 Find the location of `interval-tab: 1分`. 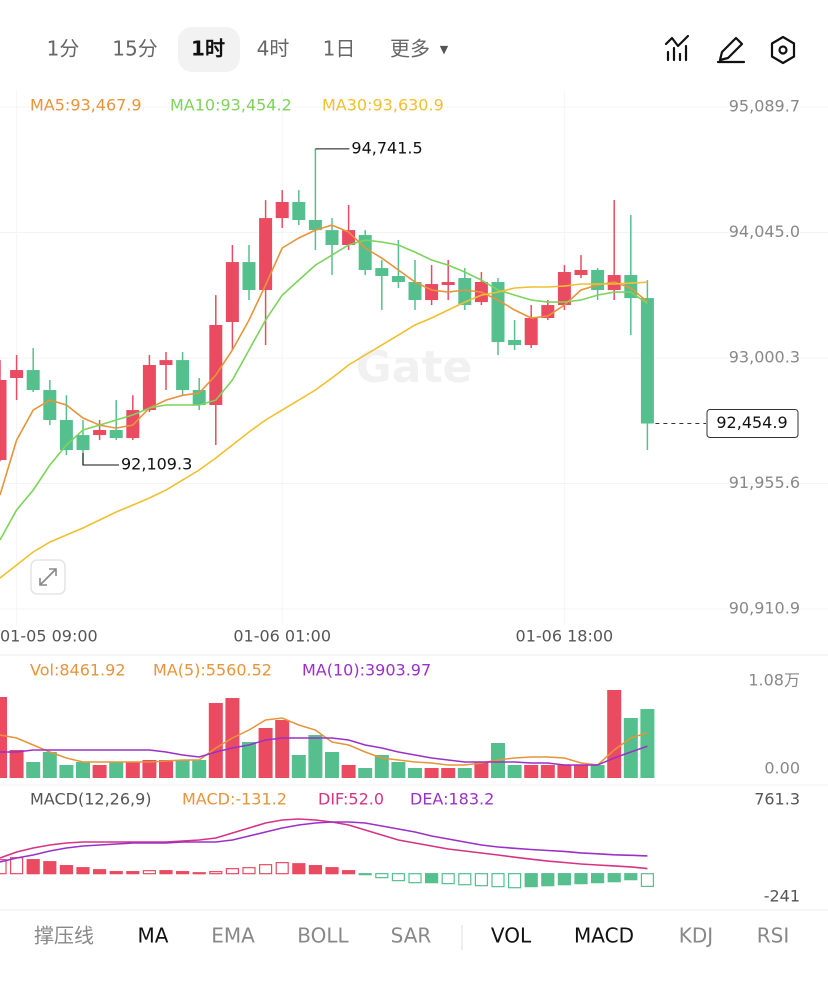

interval-tab: 1分 is located at coordinates (63, 49).